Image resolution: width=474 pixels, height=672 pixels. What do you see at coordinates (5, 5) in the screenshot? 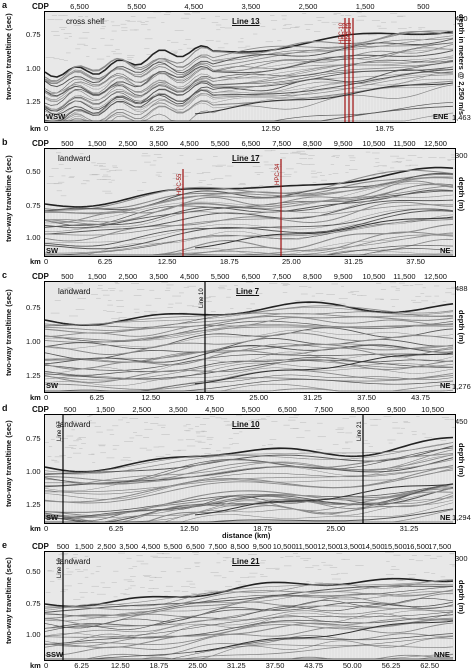
I see `panel-letter: a` at bounding box center [5, 5].